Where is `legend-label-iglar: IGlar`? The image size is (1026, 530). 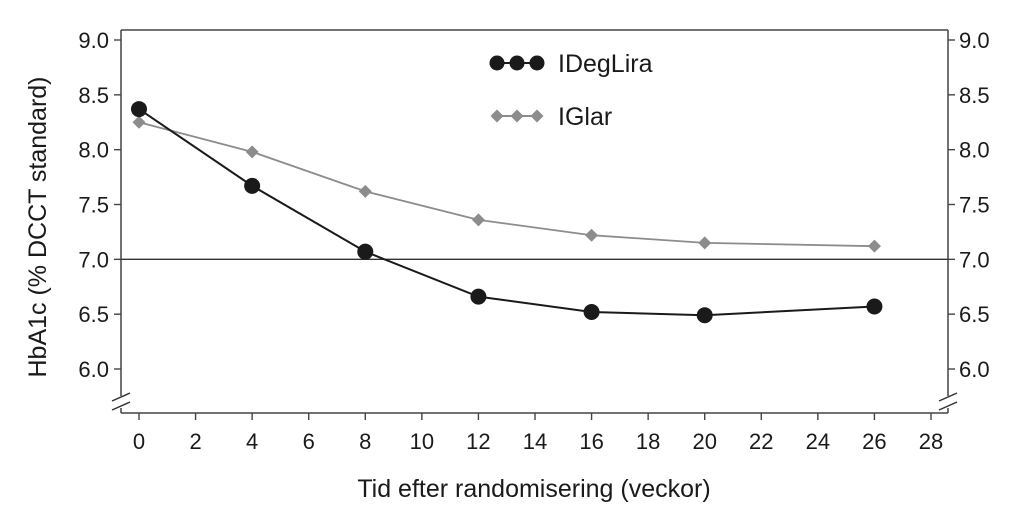
legend-label-iglar: IGlar is located at coordinates (585, 117).